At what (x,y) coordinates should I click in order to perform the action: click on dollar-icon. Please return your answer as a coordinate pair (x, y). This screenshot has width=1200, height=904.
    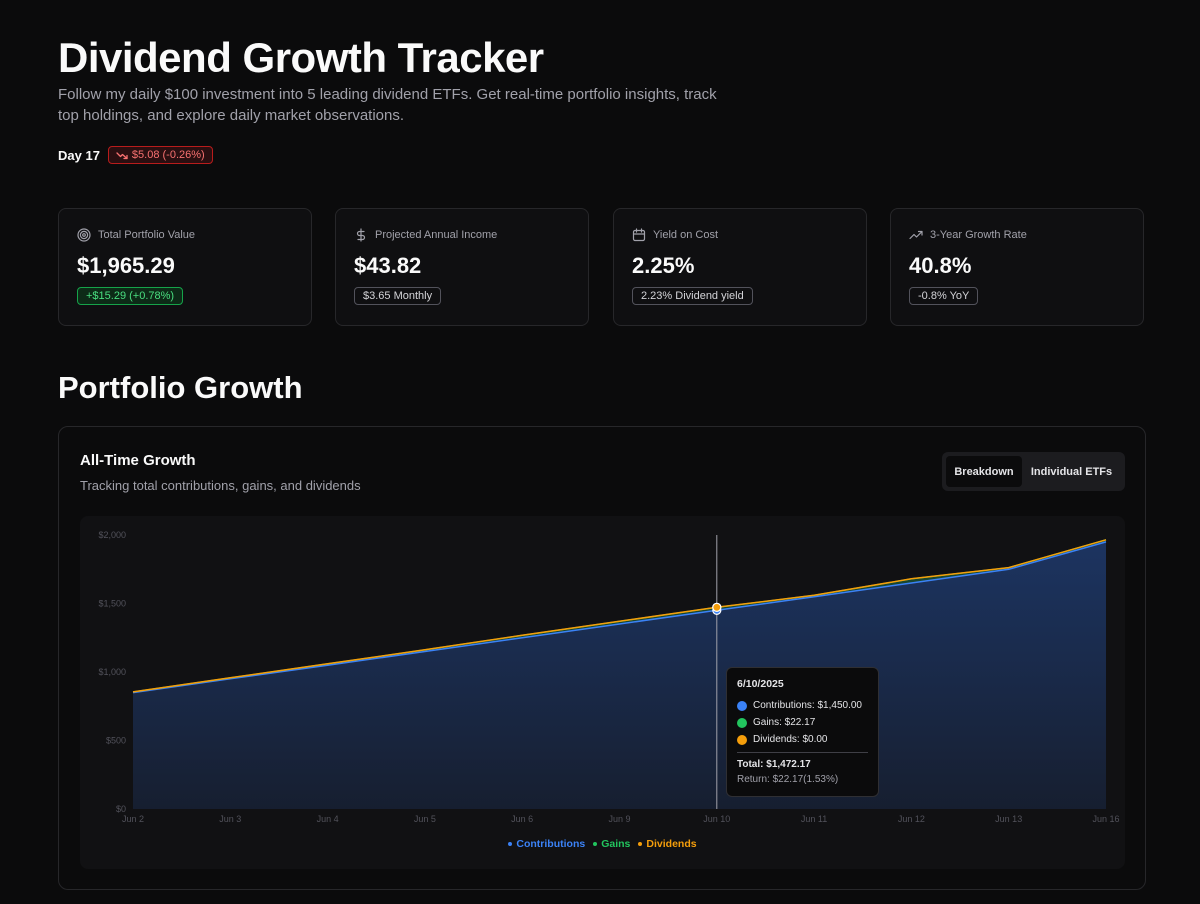
    Looking at the image, I should click on (361, 235).